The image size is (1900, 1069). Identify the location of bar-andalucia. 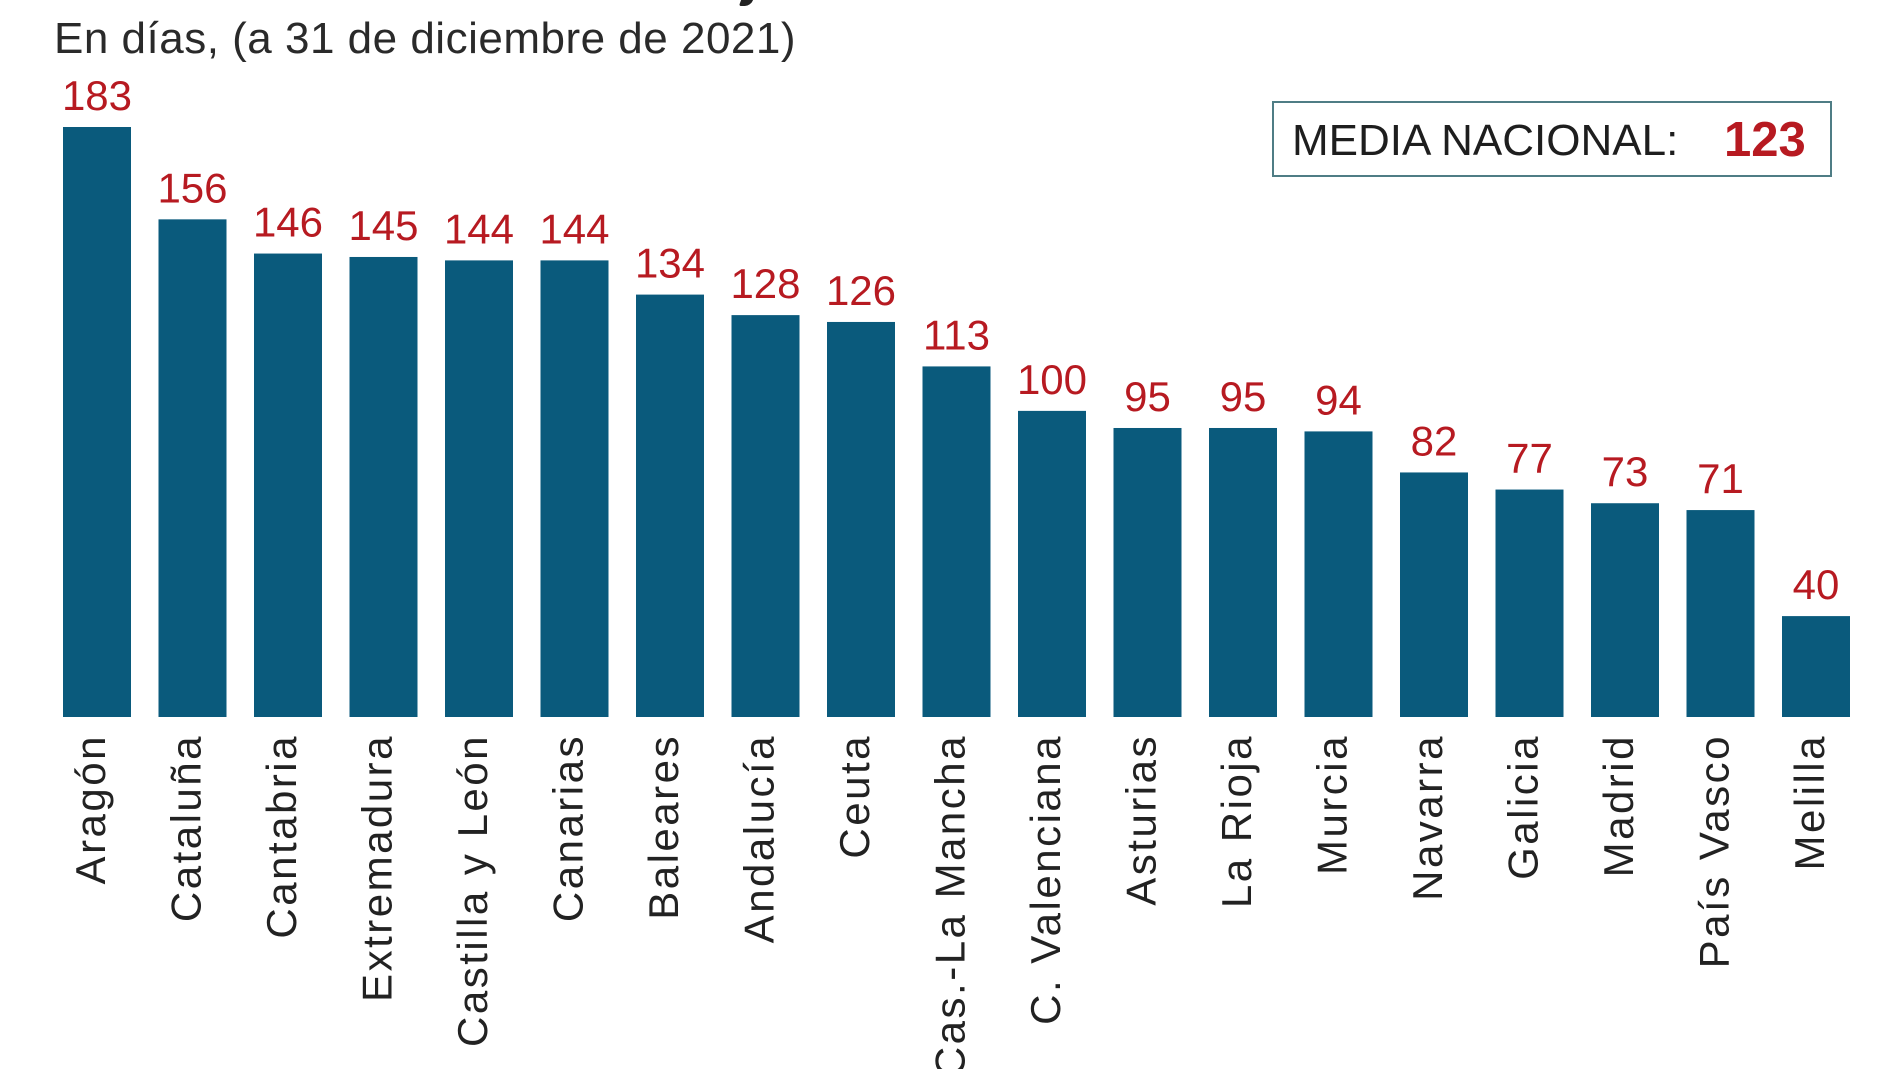
(765, 516).